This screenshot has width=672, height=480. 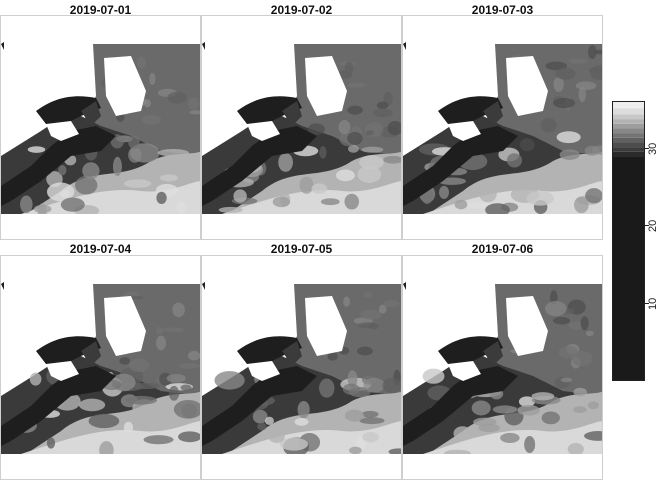 I want to click on legend-tick-label: 10, so click(x=653, y=304).